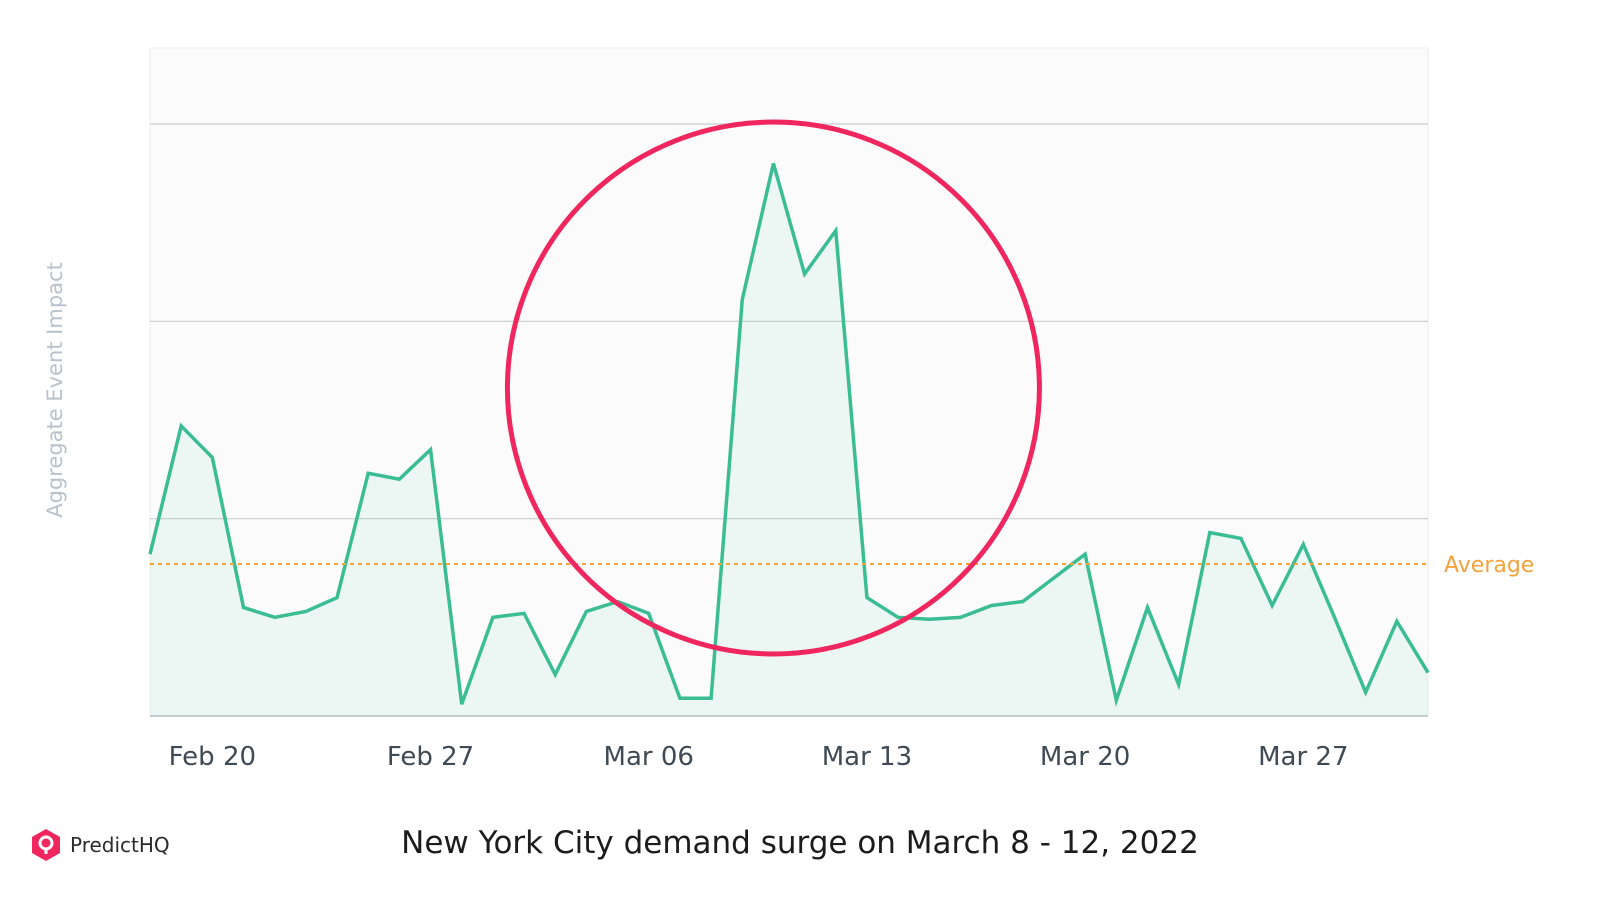  What do you see at coordinates (1085, 757) in the screenshot?
I see `x-tick-label: Mar 20` at bounding box center [1085, 757].